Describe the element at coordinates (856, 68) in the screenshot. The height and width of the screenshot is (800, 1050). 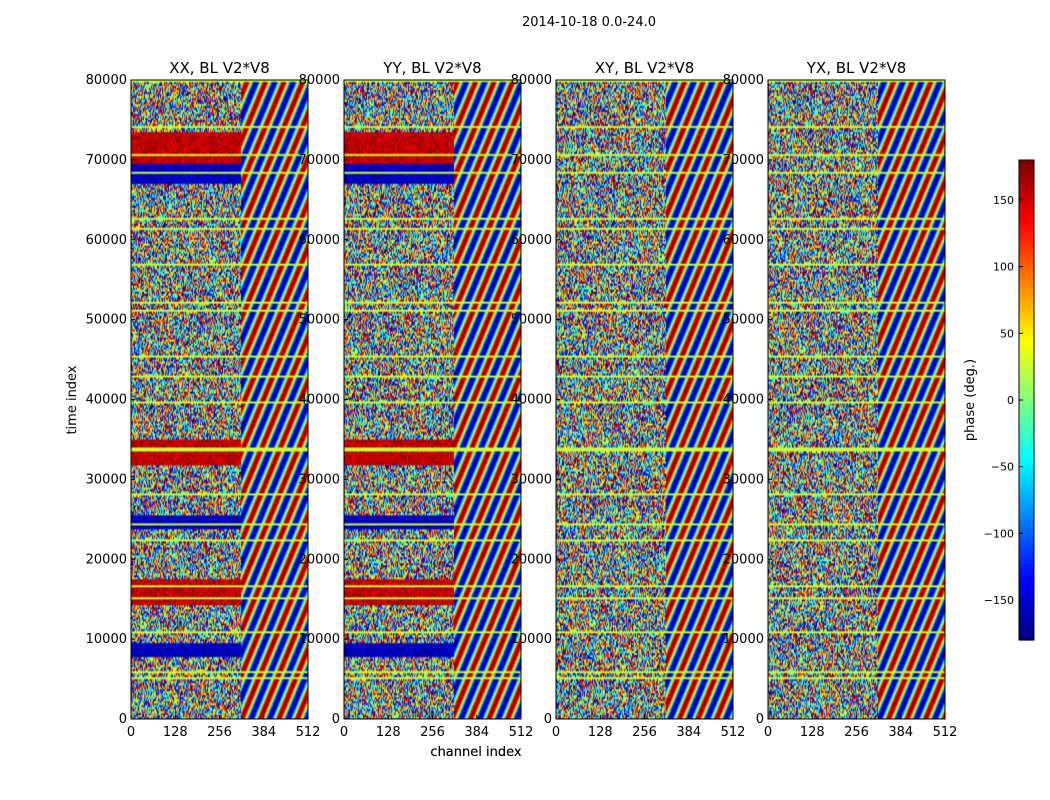
I see `panel-title: YX, BL V2*V8` at that location.